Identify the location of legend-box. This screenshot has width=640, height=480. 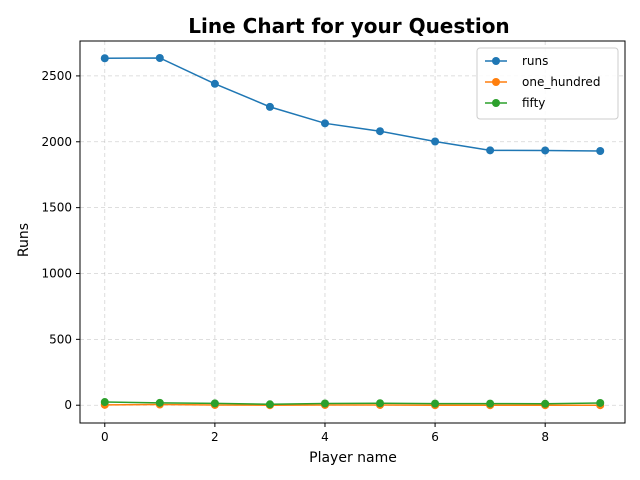
(547, 83).